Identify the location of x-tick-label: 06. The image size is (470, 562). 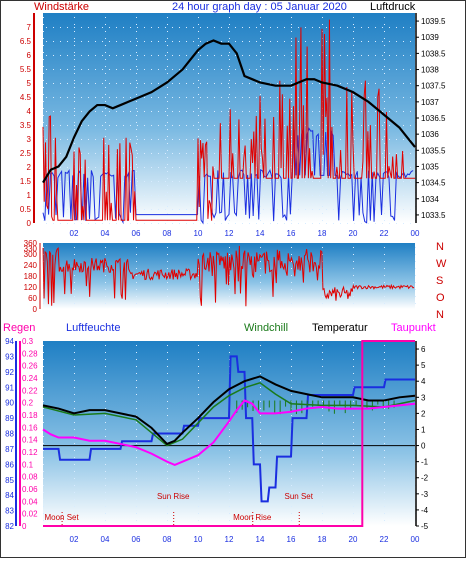
(136, 233).